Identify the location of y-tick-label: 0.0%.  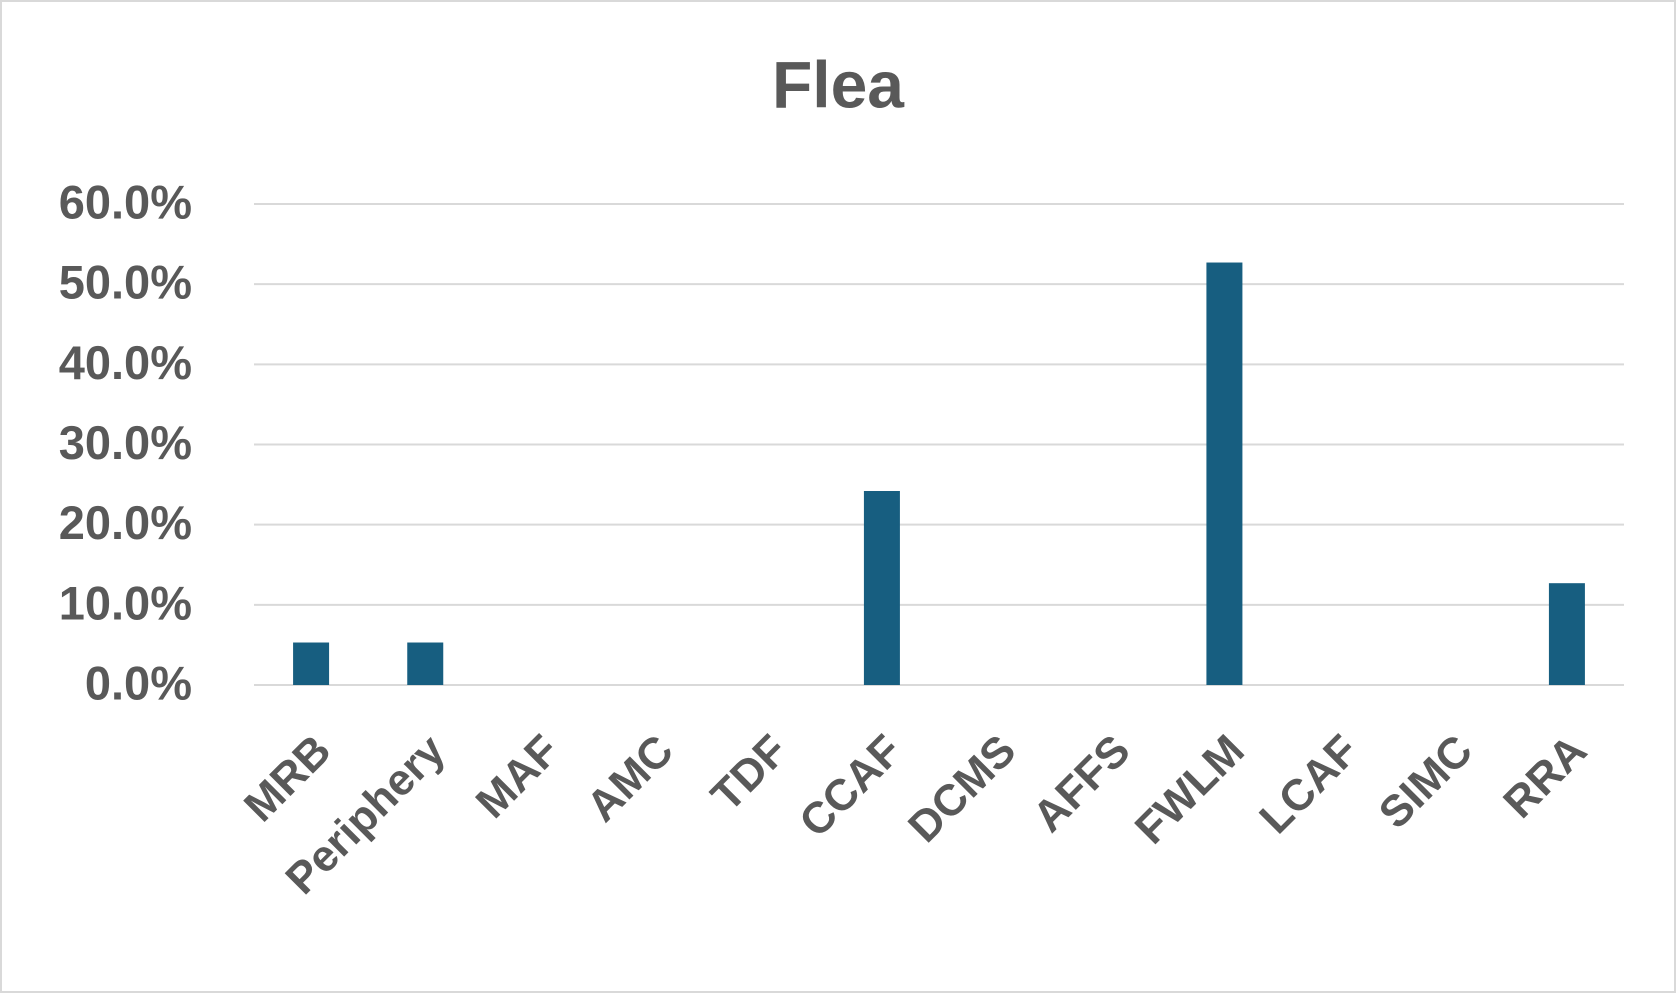
(138, 682).